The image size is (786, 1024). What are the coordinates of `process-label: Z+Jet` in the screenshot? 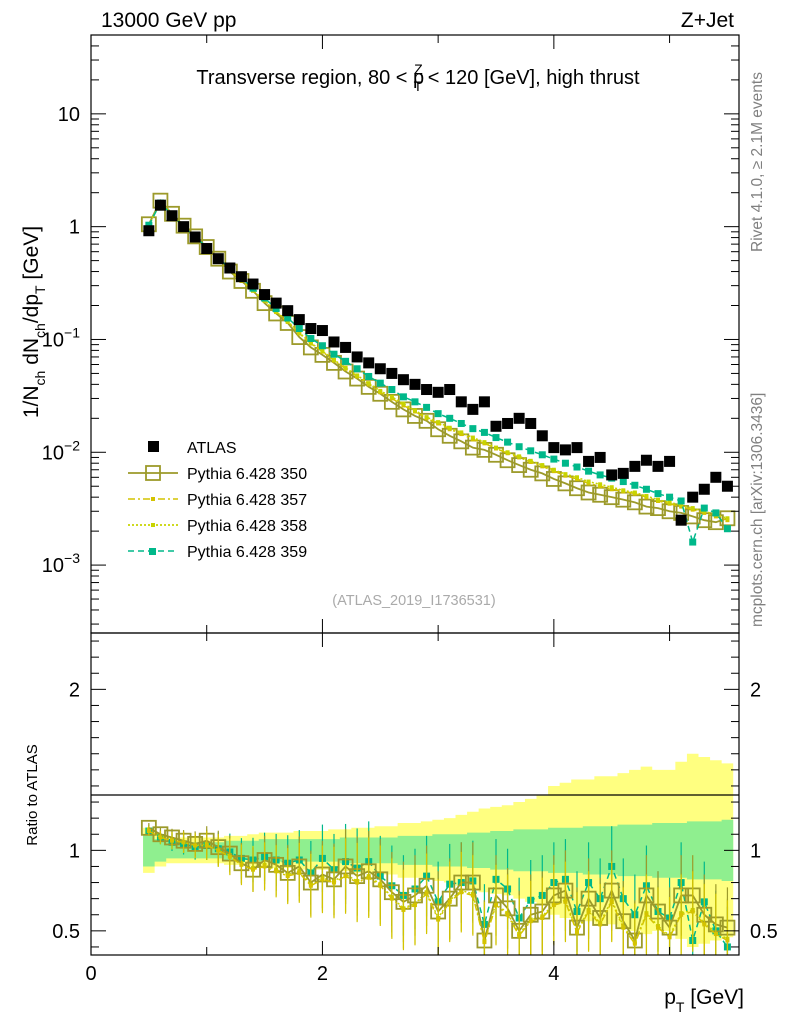 It's located at (707, 20).